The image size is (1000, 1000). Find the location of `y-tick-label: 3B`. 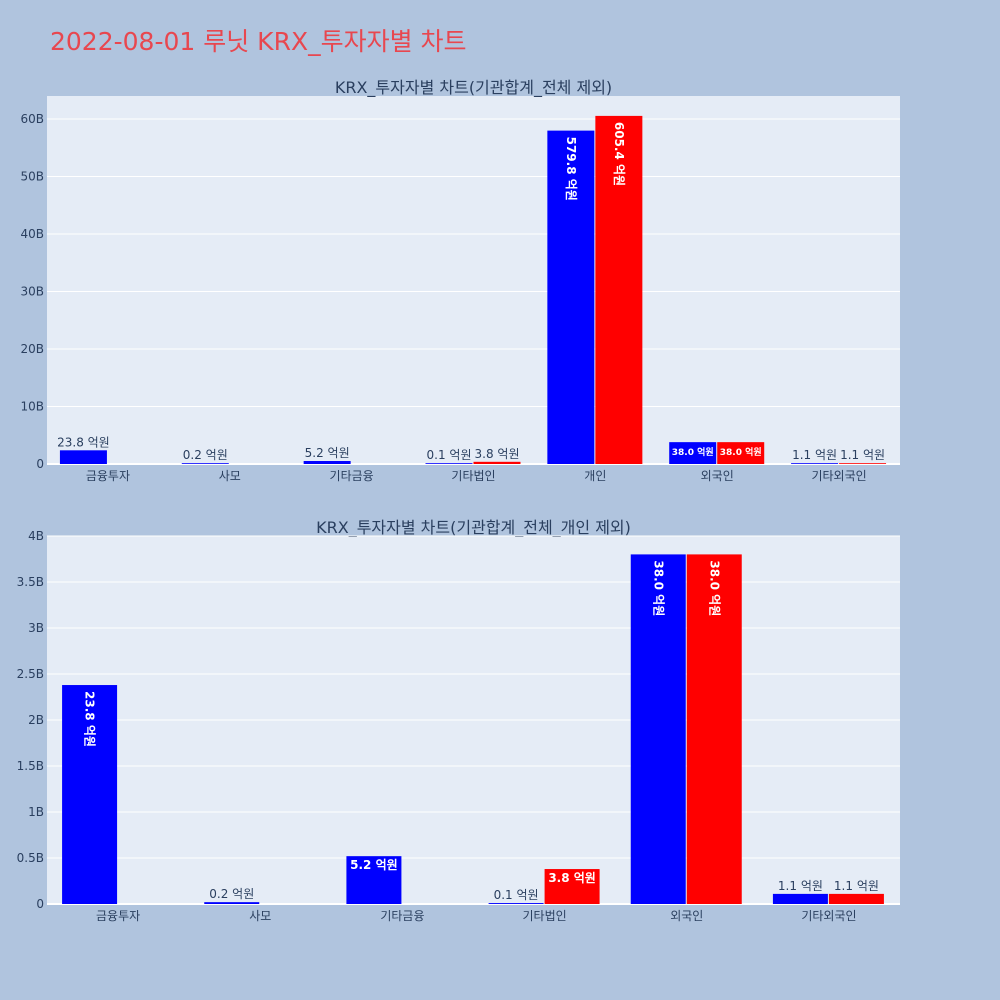

y-tick-label: 3B is located at coordinates (36, 628).